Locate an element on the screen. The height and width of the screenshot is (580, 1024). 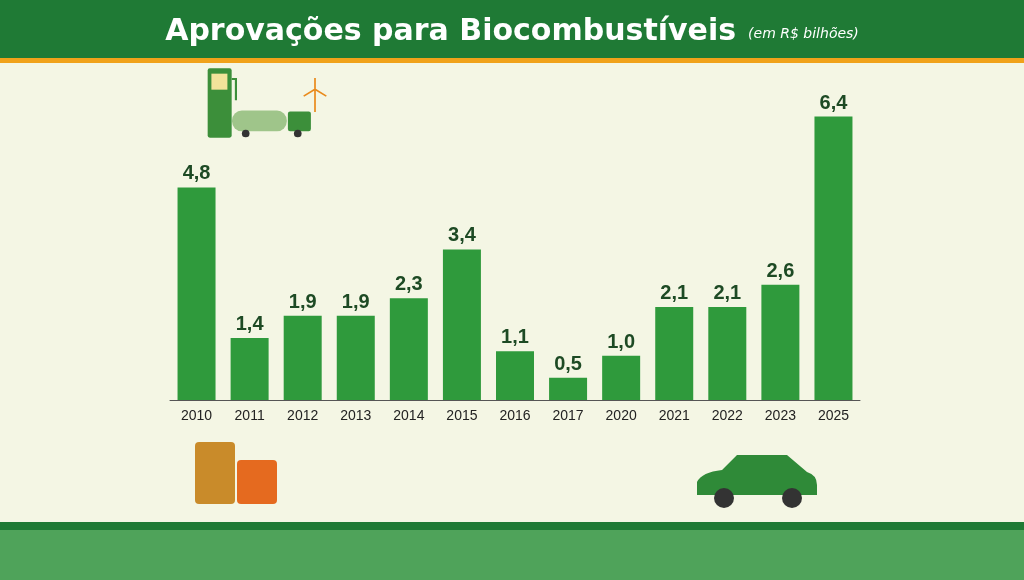
data-label: 2,3 is located at coordinates (408, 283).